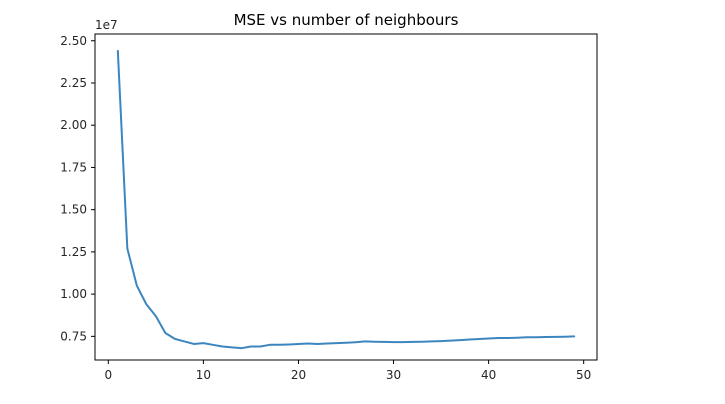 The image size is (725, 404). Describe the element at coordinates (73, 252) in the screenshot. I see `y-tick-label: 1.25` at that location.